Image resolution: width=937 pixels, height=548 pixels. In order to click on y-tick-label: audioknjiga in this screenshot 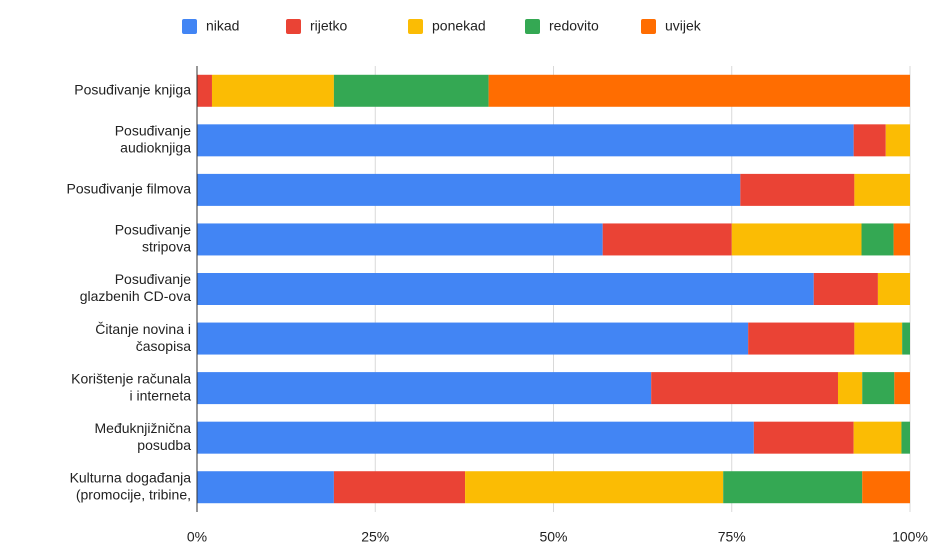, I will do `click(155, 148)`.